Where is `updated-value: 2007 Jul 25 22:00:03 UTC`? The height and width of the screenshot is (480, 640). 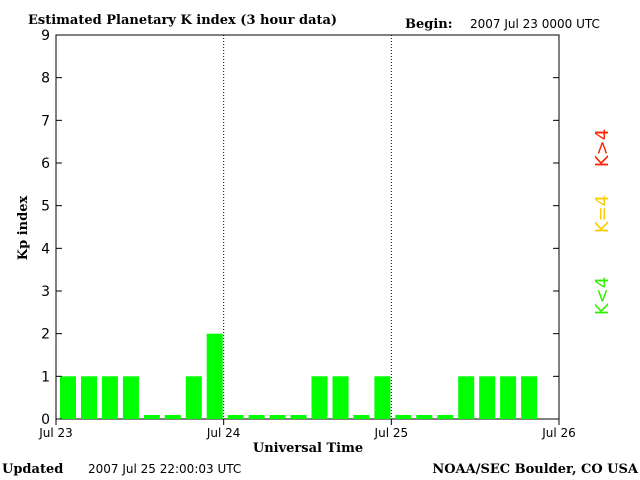 updated-value: 2007 Jul 25 22:00:03 UTC is located at coordinates (164, 469).